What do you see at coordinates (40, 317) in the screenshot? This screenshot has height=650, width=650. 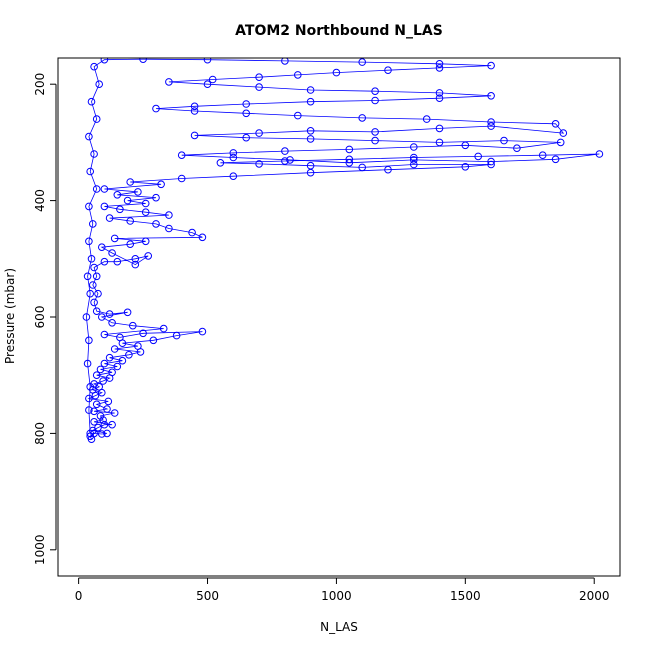 I see `y-tick-label: 600` at bounding box center [40, 317].